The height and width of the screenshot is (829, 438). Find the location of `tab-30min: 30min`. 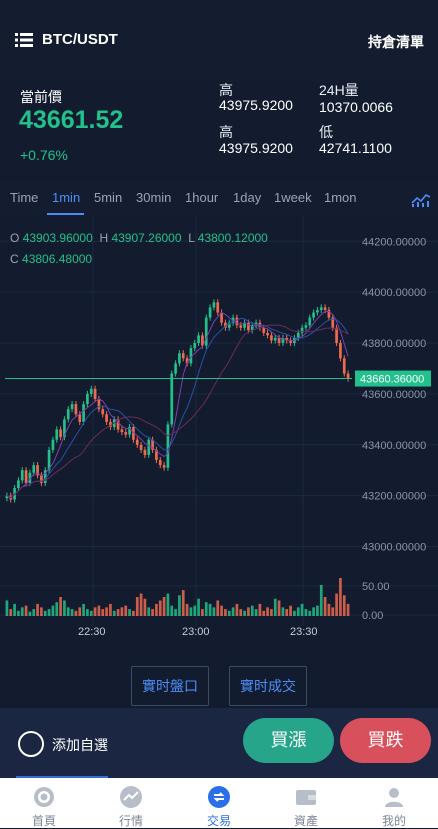

tab-30min: 30min is located at coordinates (154, 197).